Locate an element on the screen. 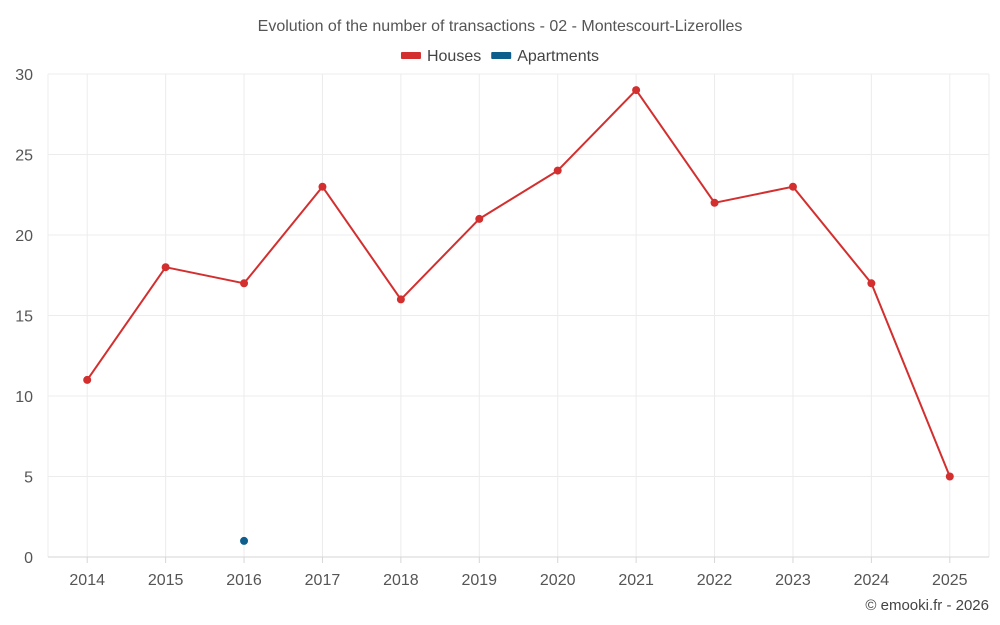  legend: Houses Apartments is located at coordinates (499, 56).